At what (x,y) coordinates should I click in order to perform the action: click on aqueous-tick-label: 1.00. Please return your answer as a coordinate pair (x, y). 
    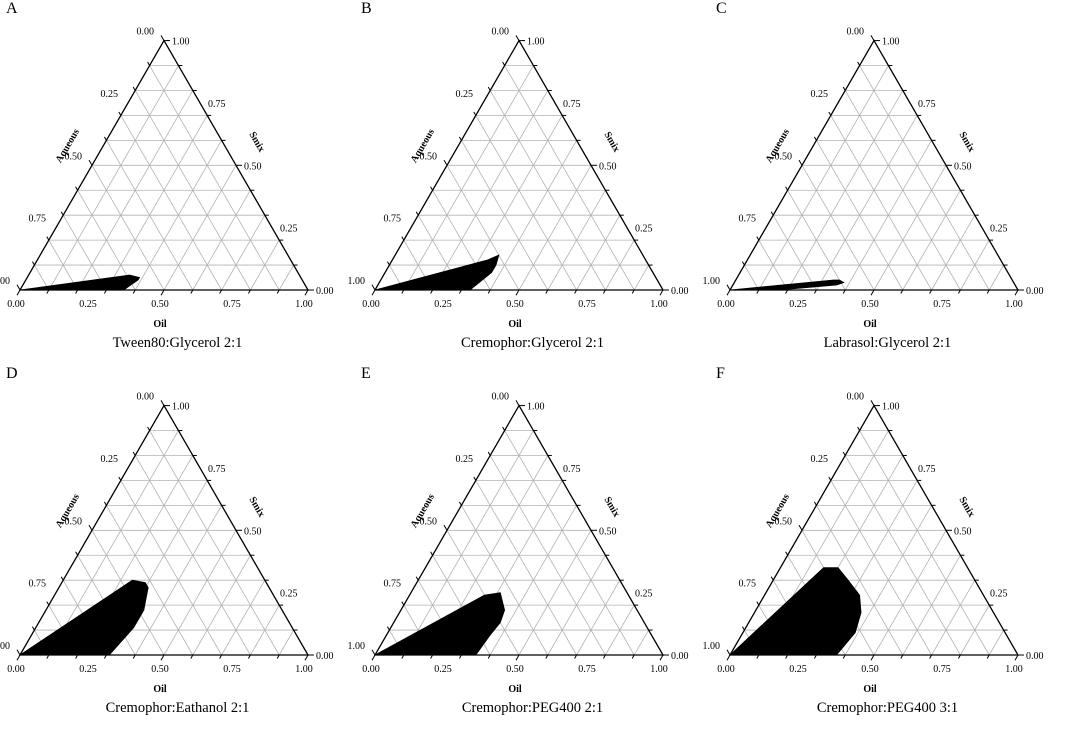
    Looking at the image, I should click on (5, 281).